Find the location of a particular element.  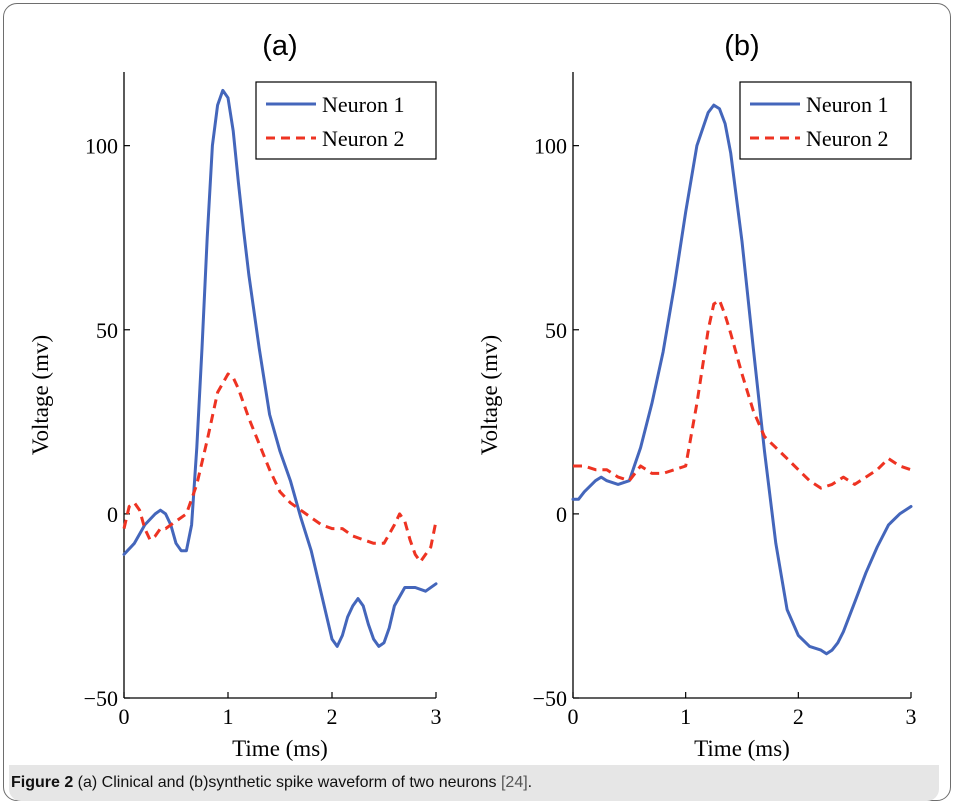

panel-b-title: (b) is located at coordinates (741, 46).